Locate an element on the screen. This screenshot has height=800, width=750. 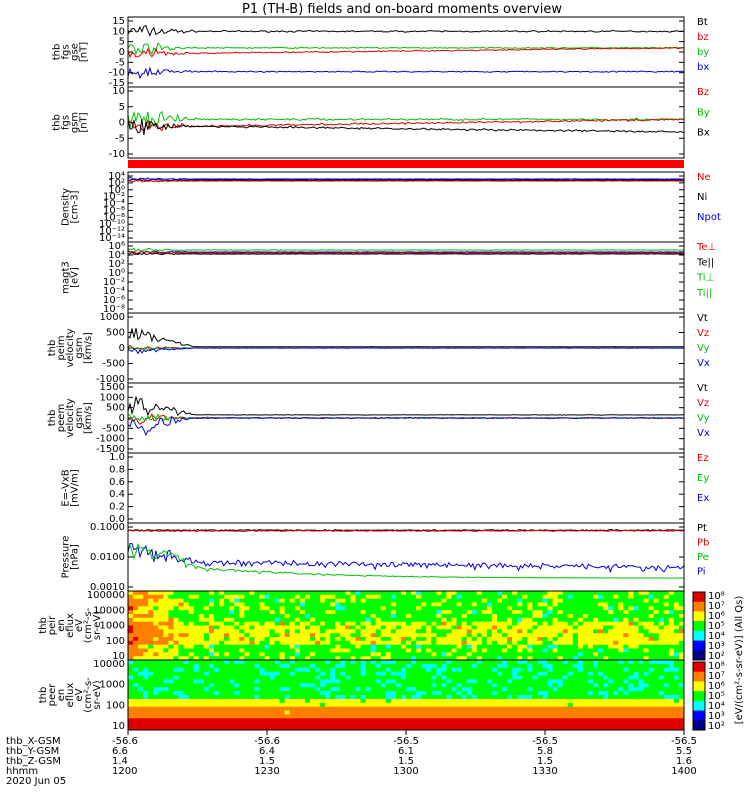
footer-value: 1300 is located at coordinates (405, 771).